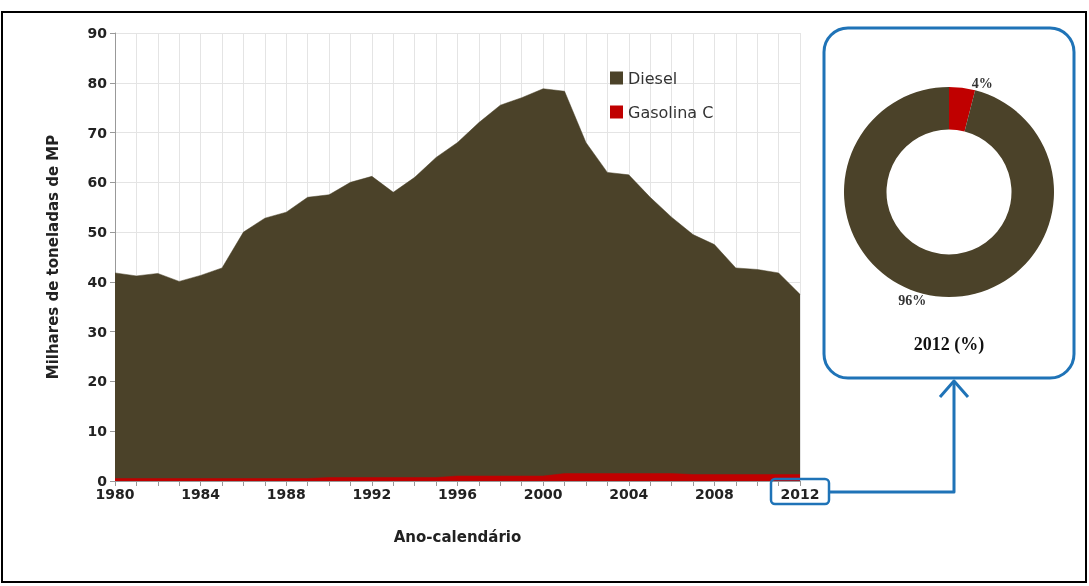 The width and height of the screenshot is (1089, 586). What do you see at coordinates (912, 300) in the screenshot?
I see `data-label: 96%` at bounding box center [912, 300].